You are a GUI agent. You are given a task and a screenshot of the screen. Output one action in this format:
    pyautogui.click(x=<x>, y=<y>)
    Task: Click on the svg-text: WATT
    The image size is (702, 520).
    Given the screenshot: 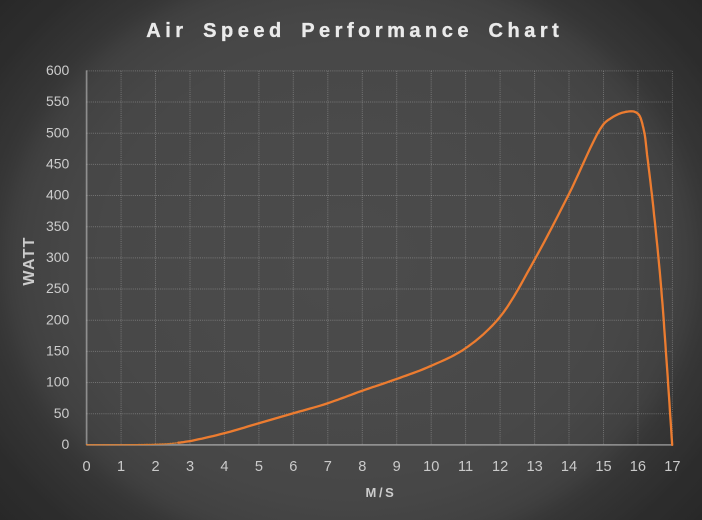 What is the action you would take?
    pyautogui.click(x=29, y=260)
    